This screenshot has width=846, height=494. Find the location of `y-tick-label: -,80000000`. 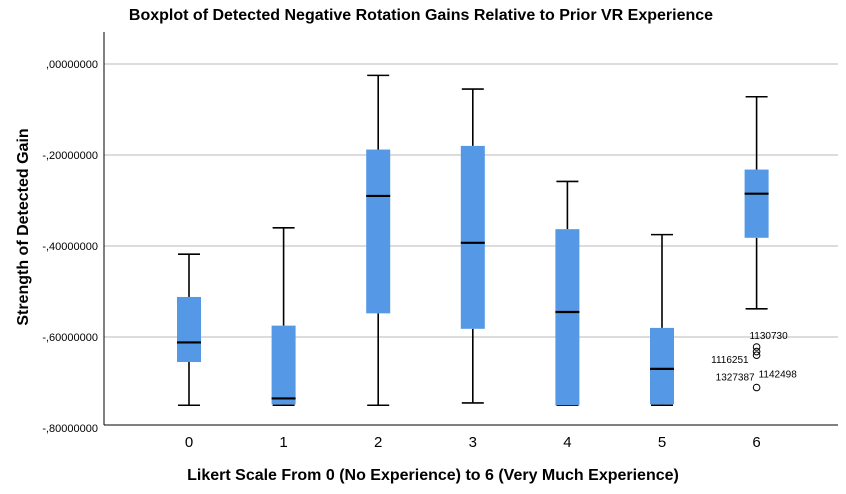

y-tick-label: -,80000000 is located at coordinates (70, 429).